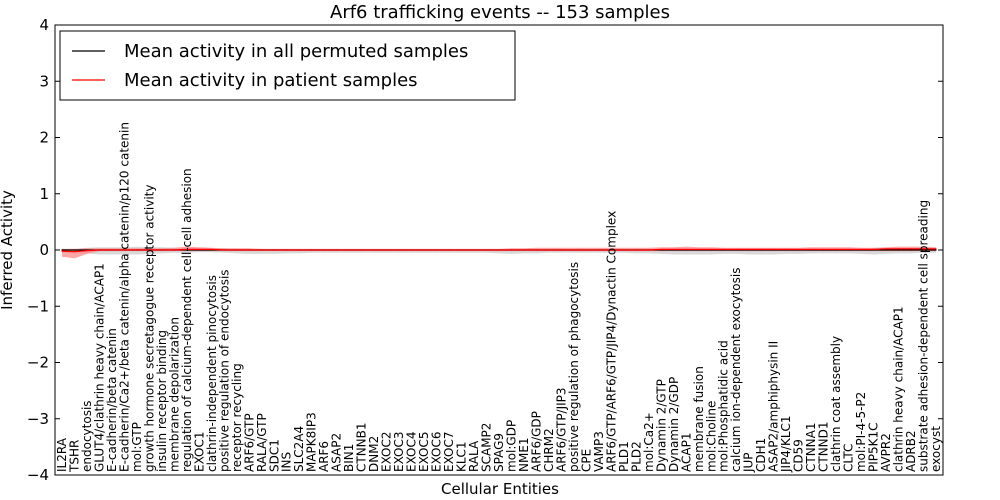 This screenshot has height=500, width=1000. What do you see at coordinates (911, 451) in the screenshot?
I see `x-tick-label: ADRB2` at bounding box center [911, 451].